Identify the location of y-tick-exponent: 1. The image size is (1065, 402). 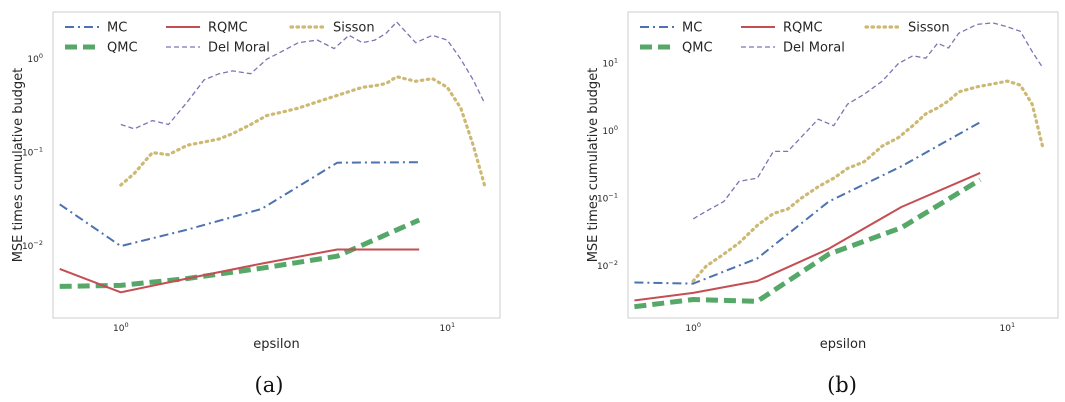
(616, 61).